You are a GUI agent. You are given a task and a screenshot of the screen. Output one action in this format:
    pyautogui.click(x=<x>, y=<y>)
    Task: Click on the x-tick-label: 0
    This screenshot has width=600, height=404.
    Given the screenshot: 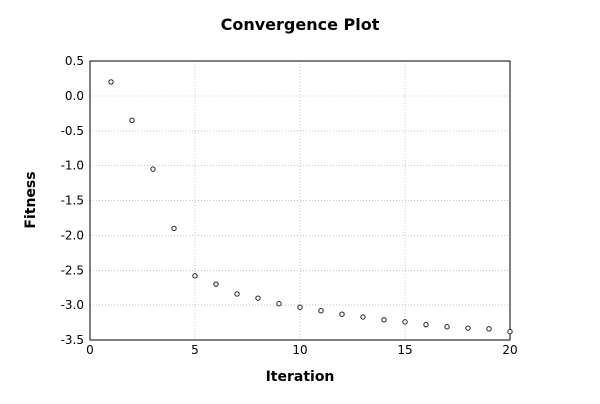 What is the action you would take?
    pyautogui.click(x=90, y=350)
    